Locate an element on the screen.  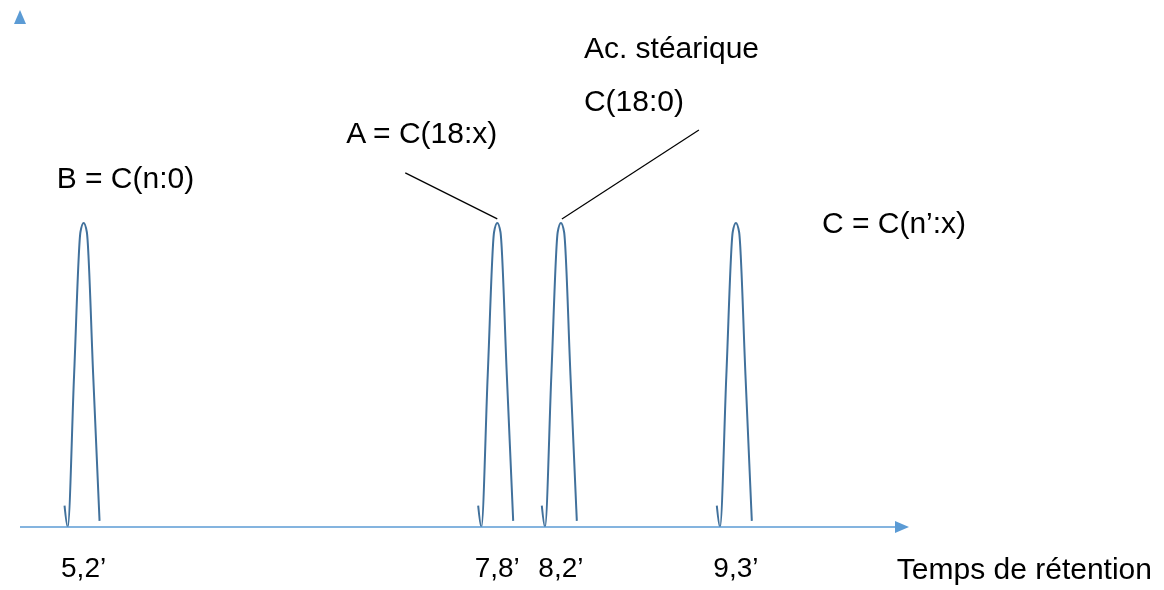
annotation: Ac. stéarique C(18:0) is located at coordinates (671, 73).